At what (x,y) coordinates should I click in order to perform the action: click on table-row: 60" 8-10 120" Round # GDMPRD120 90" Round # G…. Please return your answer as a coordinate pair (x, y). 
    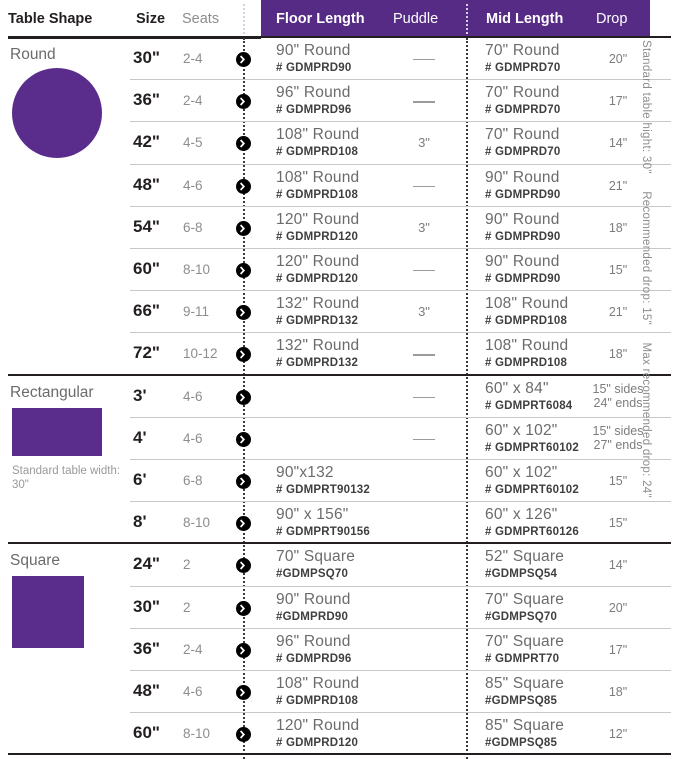
    Looking at the image, I should click on (339, 270).